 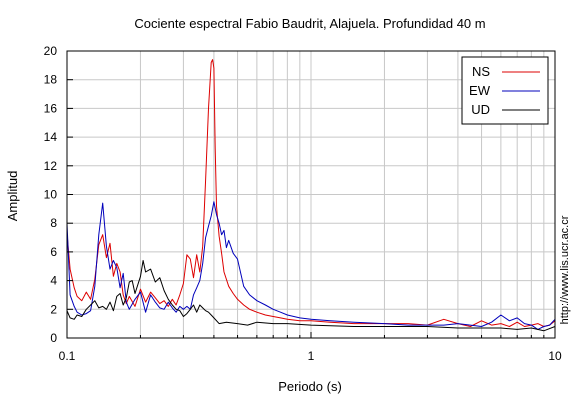 What do you see at coordinates (505, 90) in the screenshot?
I see `legend: NS EW UD` at bounding box center [505, 90].